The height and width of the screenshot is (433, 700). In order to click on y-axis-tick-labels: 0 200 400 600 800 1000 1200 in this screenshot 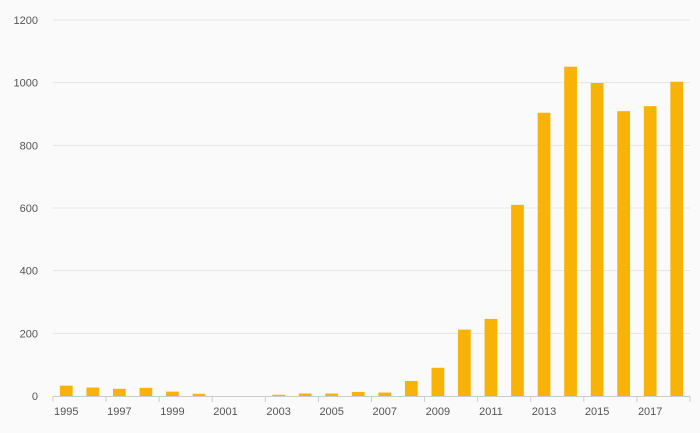, I will do `click(26, 209)`.